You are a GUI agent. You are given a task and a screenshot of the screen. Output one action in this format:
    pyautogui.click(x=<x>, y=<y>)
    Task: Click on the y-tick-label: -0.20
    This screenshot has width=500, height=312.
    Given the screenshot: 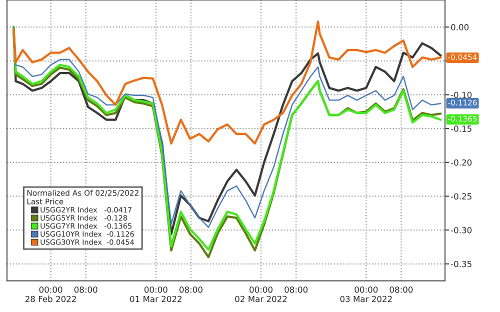 What is the action you would take?
    pyautogui.click(x=461, y=162)
    